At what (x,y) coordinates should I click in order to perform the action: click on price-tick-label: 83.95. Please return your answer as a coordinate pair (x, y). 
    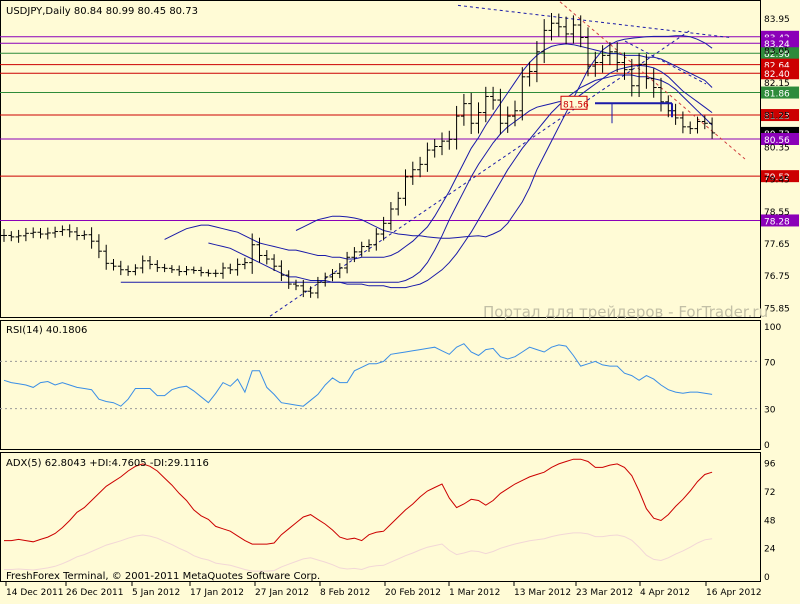
    Looking at the image, I should click on (777, 20).